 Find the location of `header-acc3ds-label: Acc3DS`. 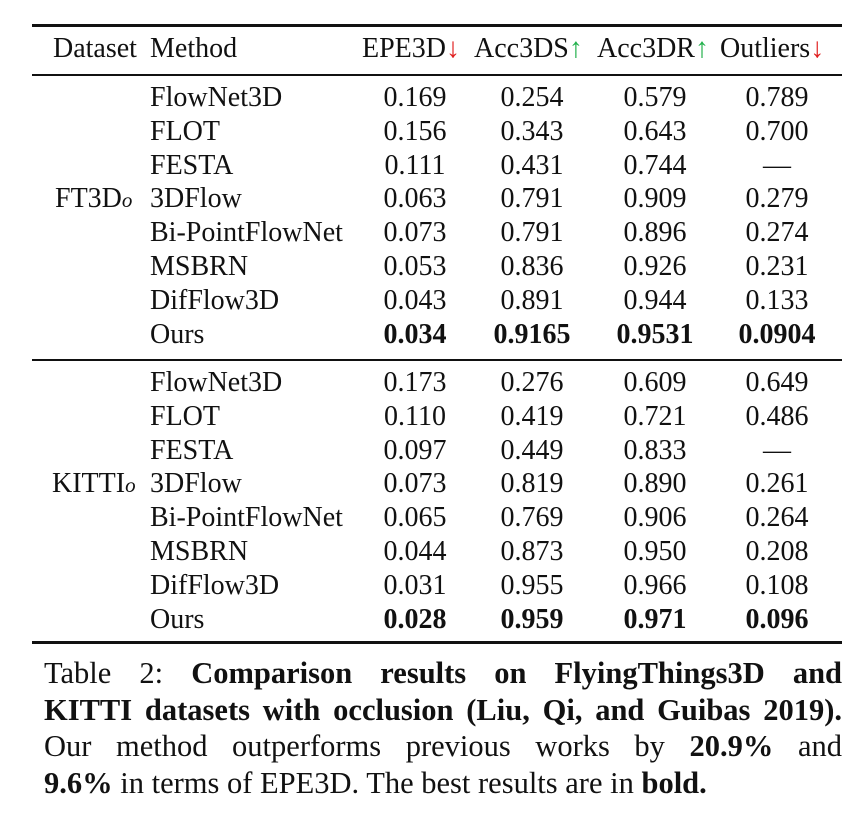

header-acc3ds-label: Acc3DS is located at coordinates (521, 48).